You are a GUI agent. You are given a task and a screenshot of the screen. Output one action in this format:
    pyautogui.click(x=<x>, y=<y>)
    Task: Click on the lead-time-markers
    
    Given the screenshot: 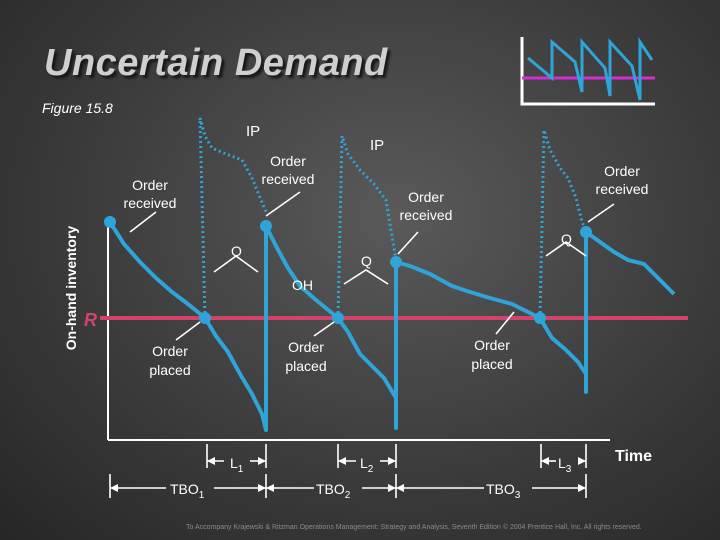 What is the action you would take?
    pyautogui.click(x=396, y=456)
    